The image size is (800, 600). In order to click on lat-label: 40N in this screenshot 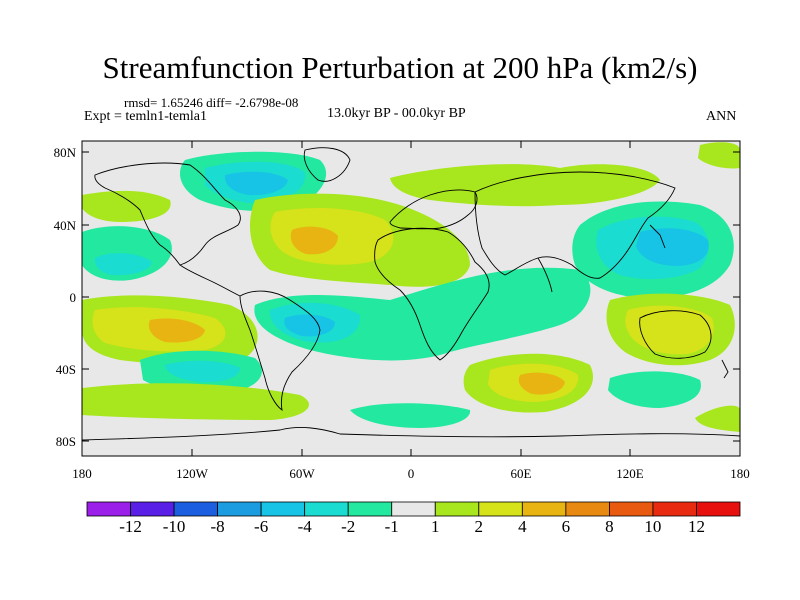, I will do `click(65, 225)`.